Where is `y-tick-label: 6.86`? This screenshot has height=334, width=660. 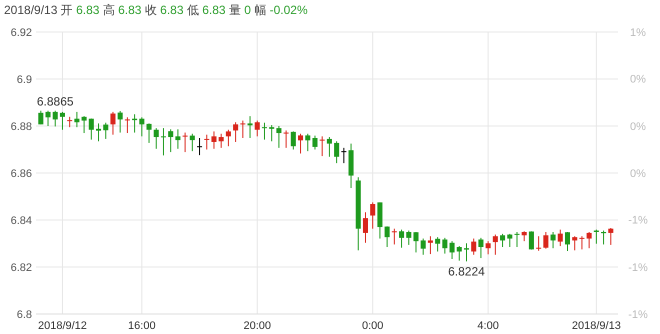 y-tick-label: 6.86 is located at coordinates (21, 174).